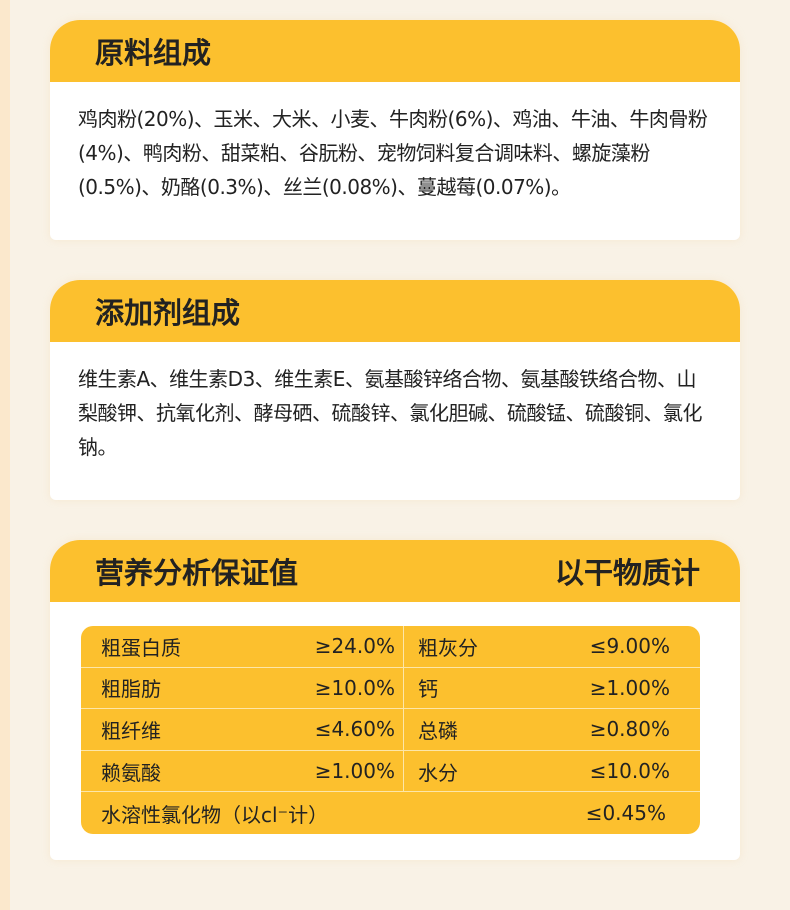  What do you see at coordinates (395, 571) in the screenshot?
I see `nutrition-header: 营养分析保证值 以干物质计` at bounding box center [395, 571].